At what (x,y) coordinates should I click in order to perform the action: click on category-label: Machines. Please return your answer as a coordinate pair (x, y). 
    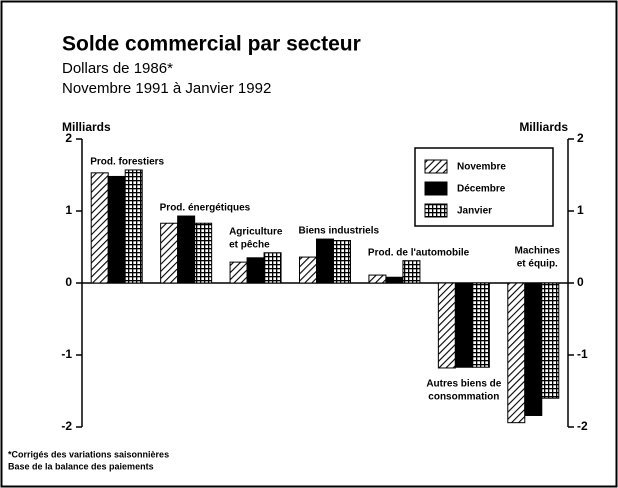
    Looking at the image, I should click on (537, 251).